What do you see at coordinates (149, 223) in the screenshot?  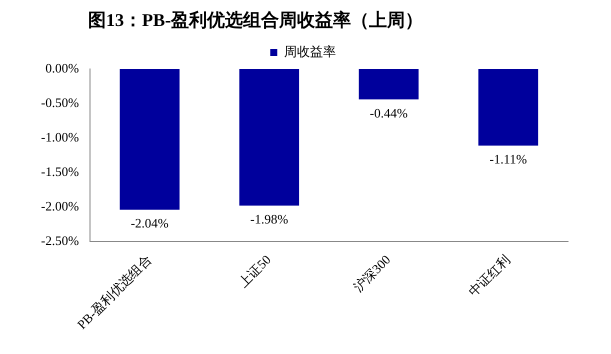 I see `data-label: -2.04%` at bounding box center [149, 223].